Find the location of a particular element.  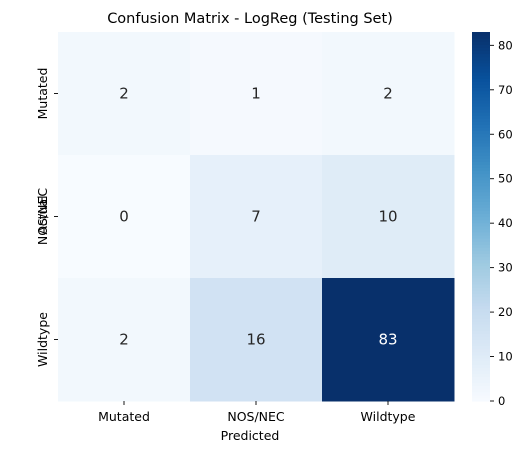

y-tick-label: Mutated is located at coordinates (42, 94).